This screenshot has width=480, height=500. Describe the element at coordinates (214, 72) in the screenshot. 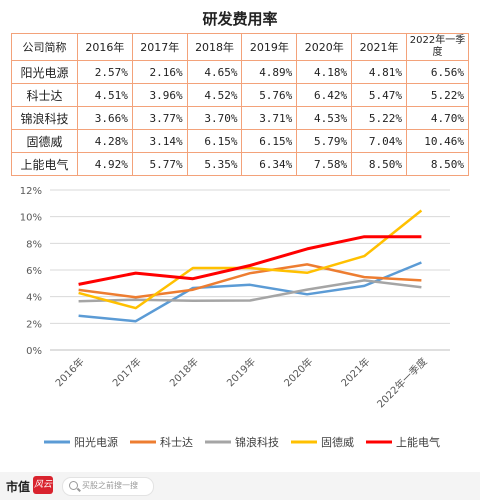

I see `value-cell: 4.65%` at that location.